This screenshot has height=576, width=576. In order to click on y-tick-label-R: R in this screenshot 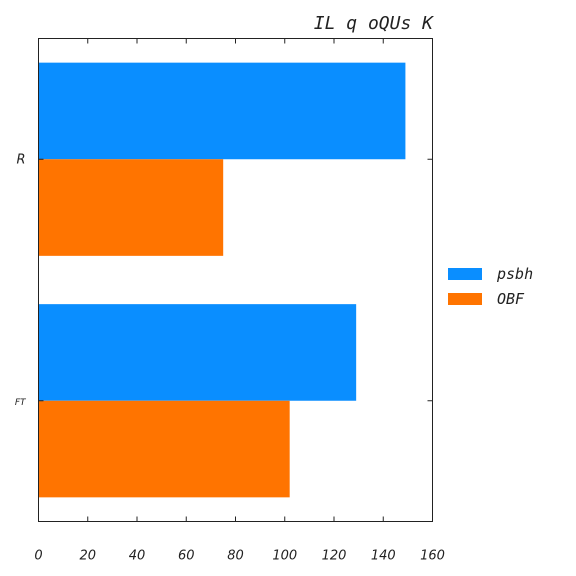, I will do `click(20, 159)`.